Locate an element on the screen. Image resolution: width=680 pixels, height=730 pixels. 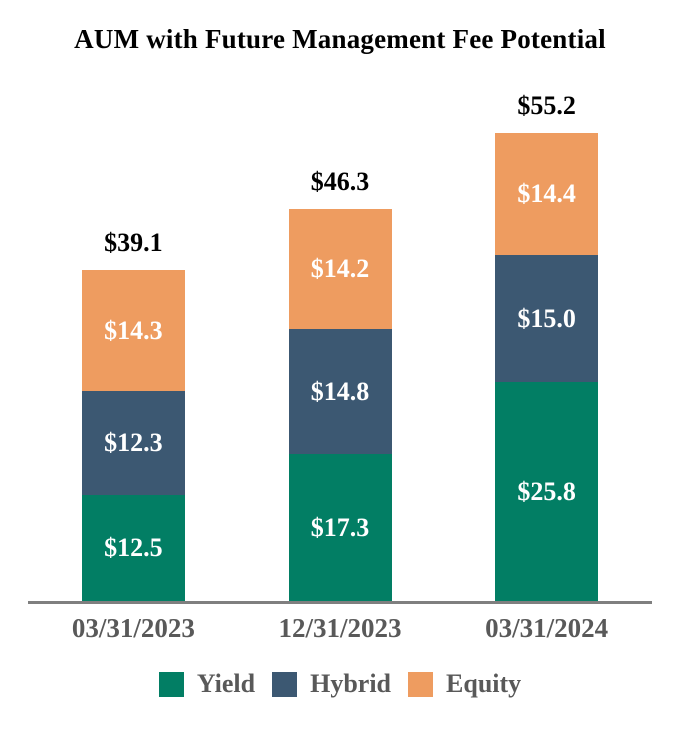
legend-swatch-yield is located at coordinates (171, 684).